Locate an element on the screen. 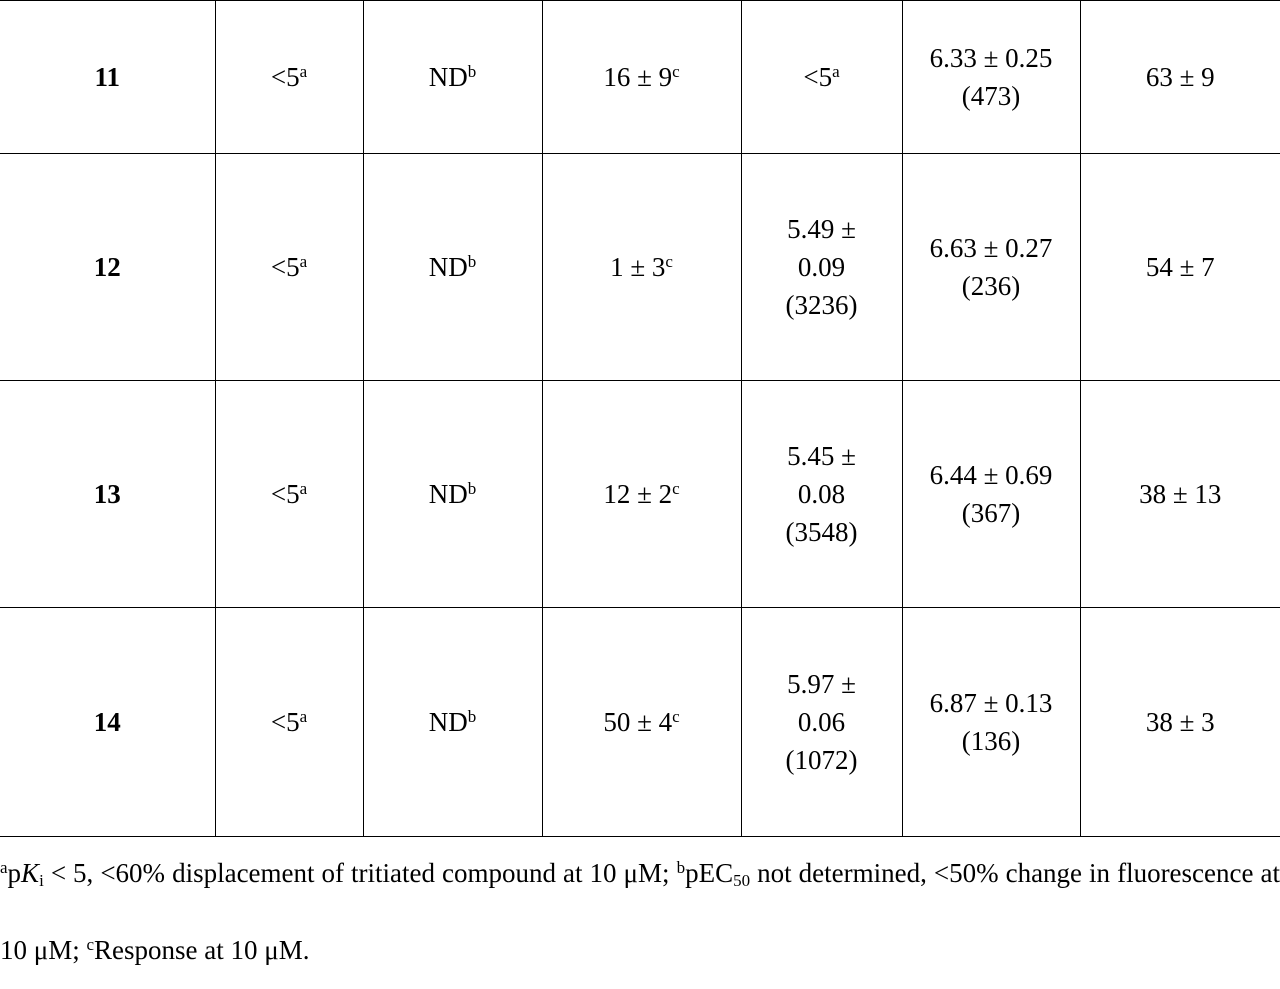 The width and height of the screenshot is (1280, 989). table-cell: 38 ± 13 is located at coordinates (1179, 494).